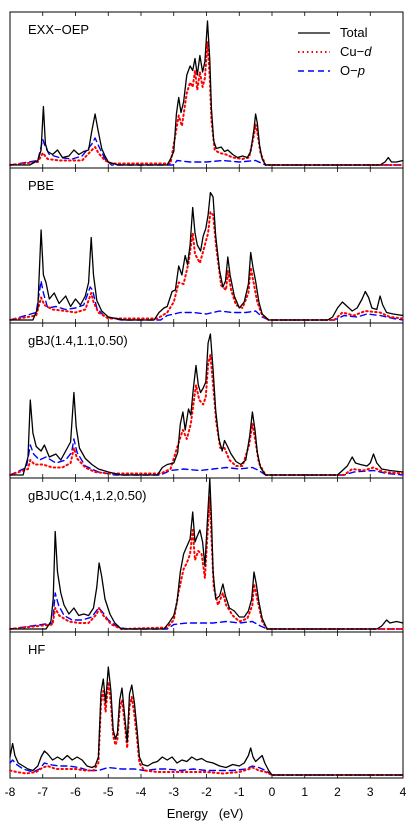 The image size is (415, 828). Describe the element at coordinates (205, 813) in the screenshot. I see `x-axis-label: Energy (eV)` at that location.